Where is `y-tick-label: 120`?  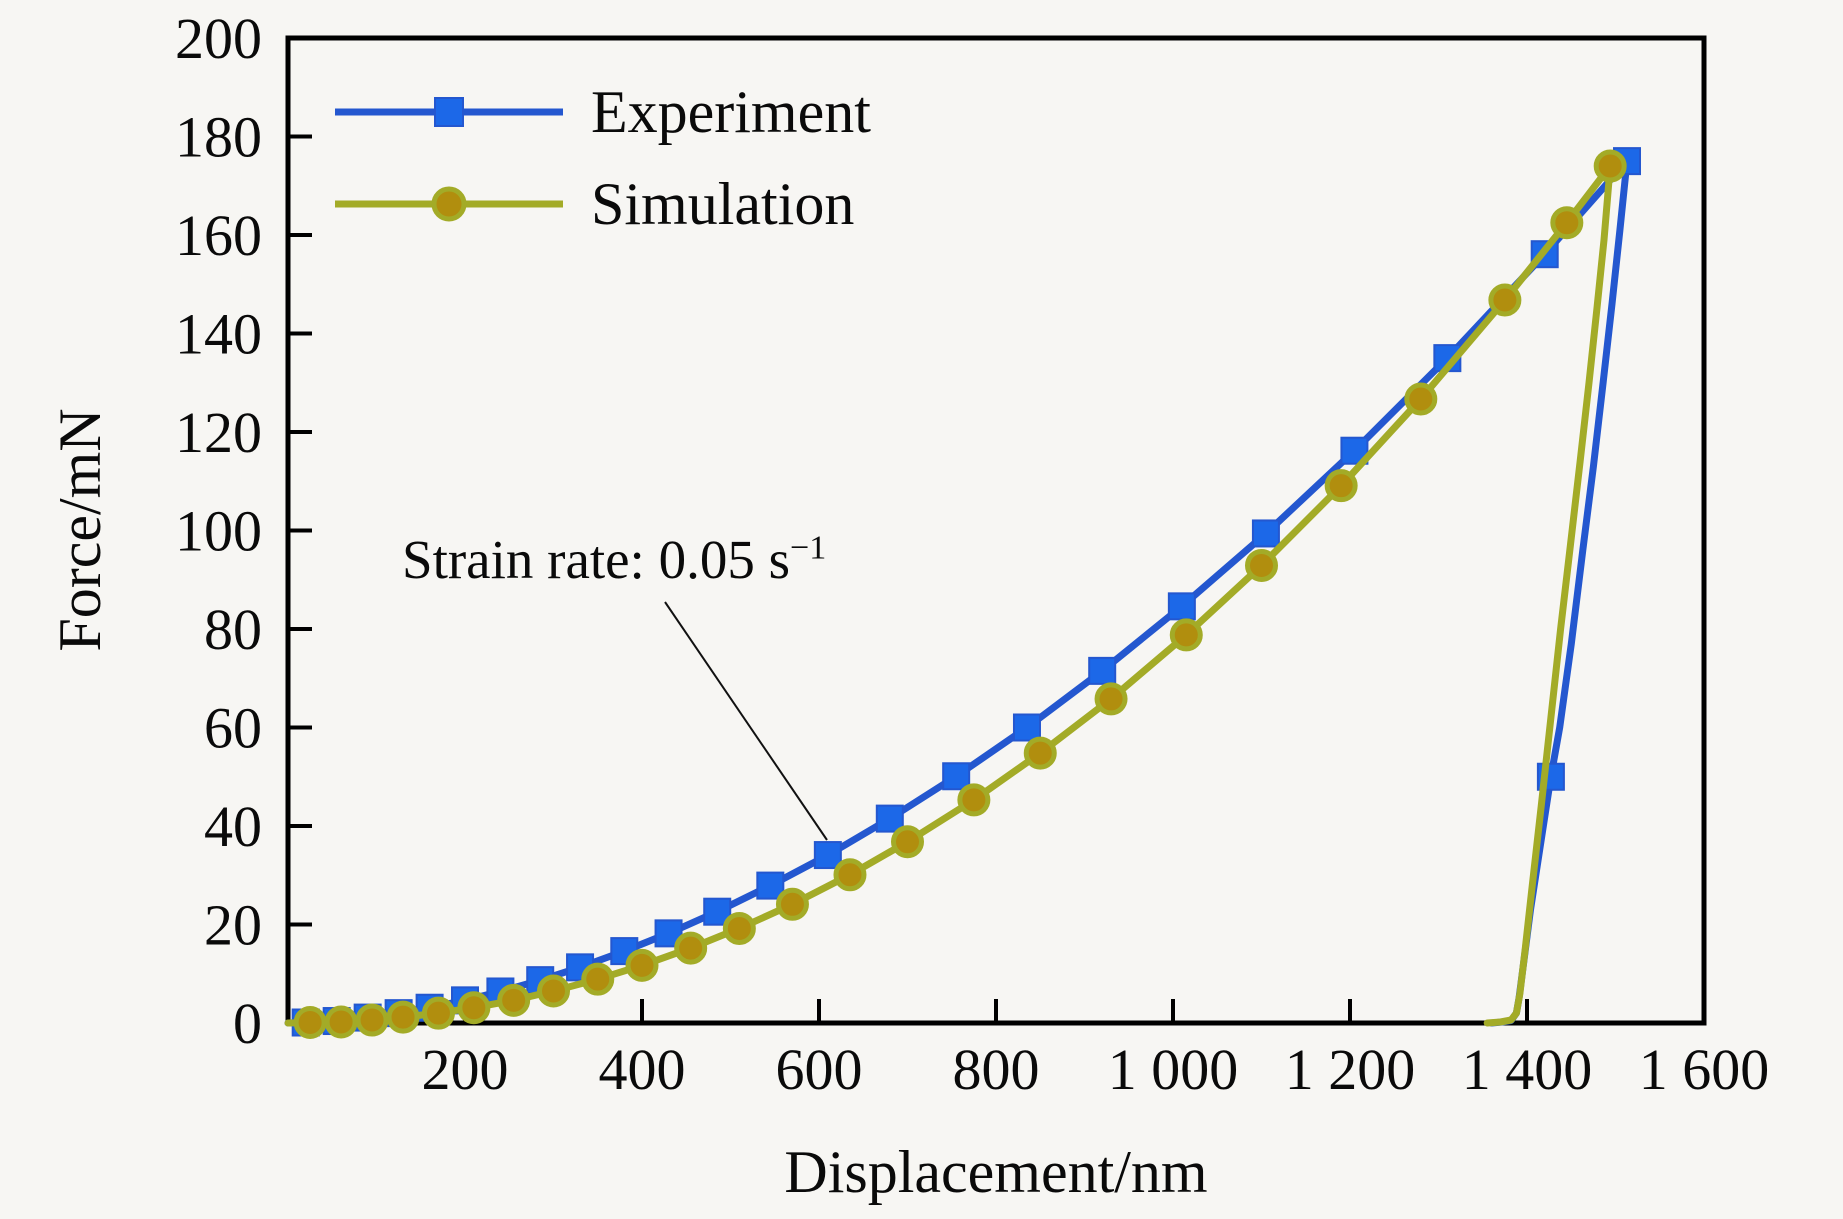
y-tick-label: 120 is located at coordinates (218, 432).